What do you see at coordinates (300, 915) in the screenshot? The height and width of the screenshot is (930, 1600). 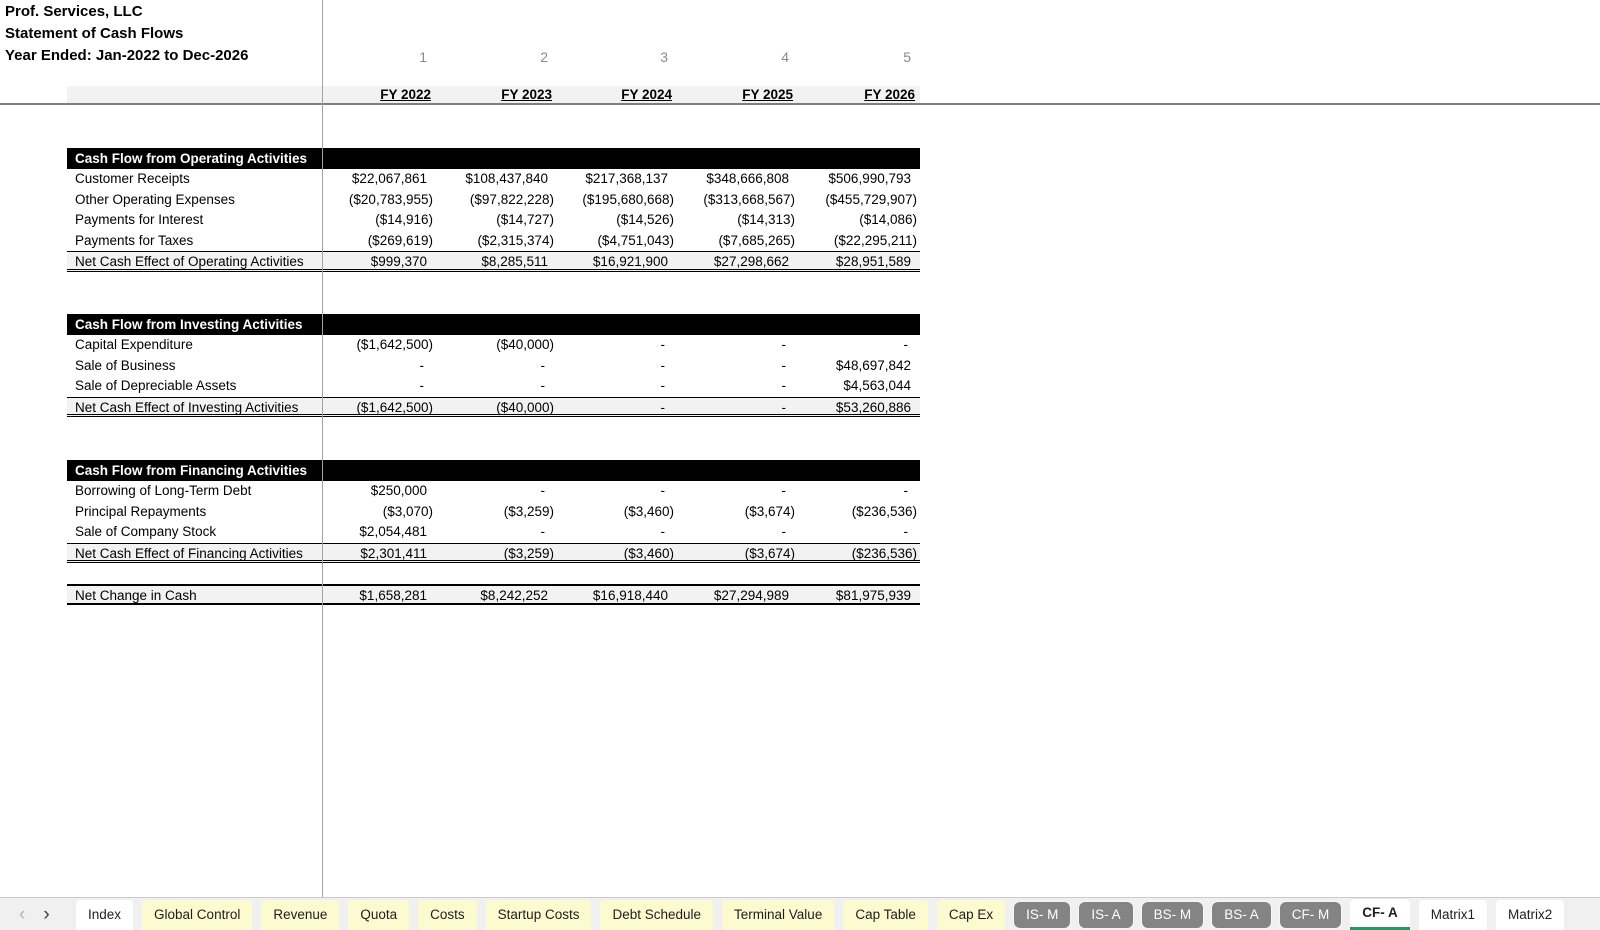 I see `sheet-tab-revenue: Revenue` at bounding box center [300, 915].